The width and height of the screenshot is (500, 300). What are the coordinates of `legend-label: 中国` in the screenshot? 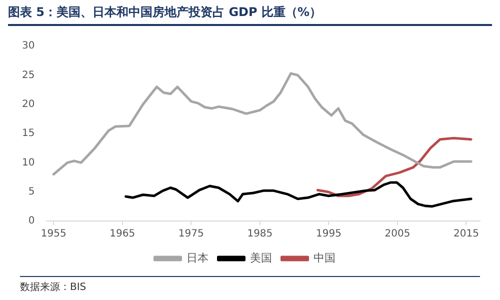 It's located at (324, 257).